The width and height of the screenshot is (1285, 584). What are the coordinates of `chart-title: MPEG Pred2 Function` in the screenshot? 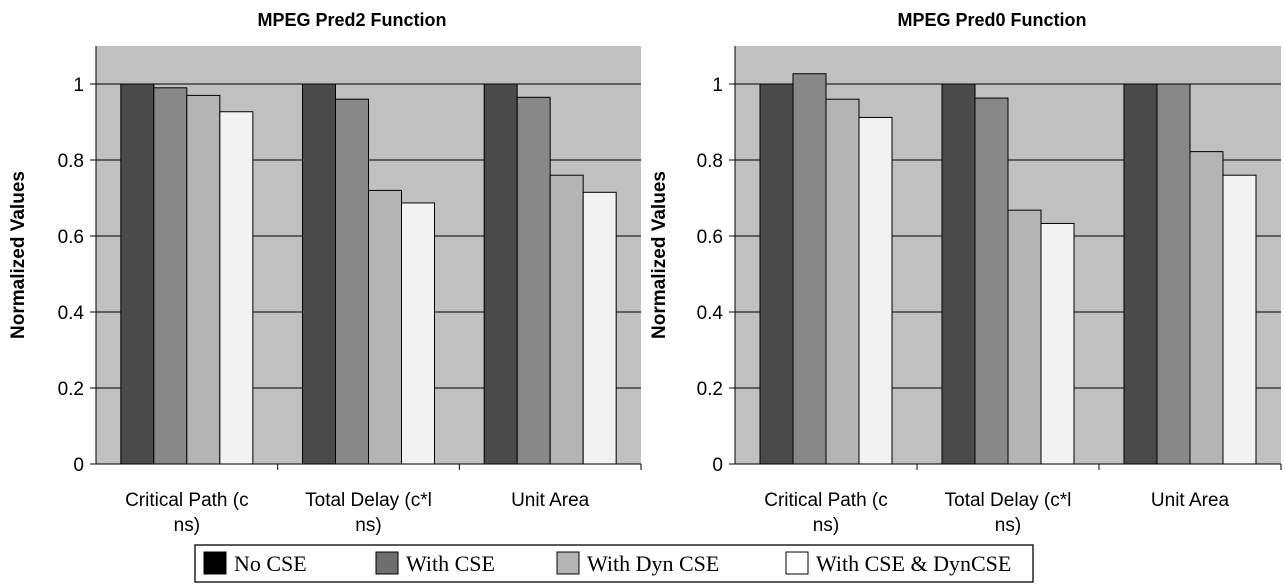 It's located at (351, 20).